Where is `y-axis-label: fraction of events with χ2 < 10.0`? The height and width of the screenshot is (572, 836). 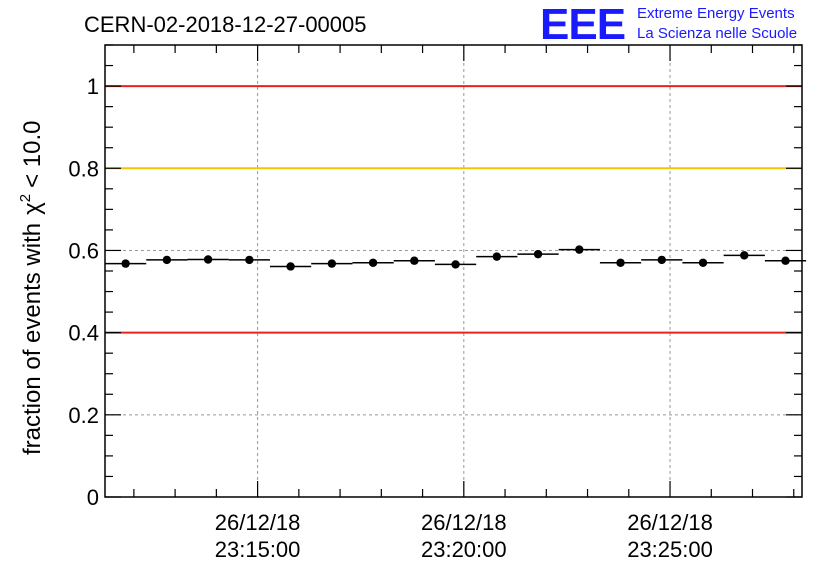 y-axis-label: fraction of events with χ2 < 10.0 is located at coordinates (31, 288).